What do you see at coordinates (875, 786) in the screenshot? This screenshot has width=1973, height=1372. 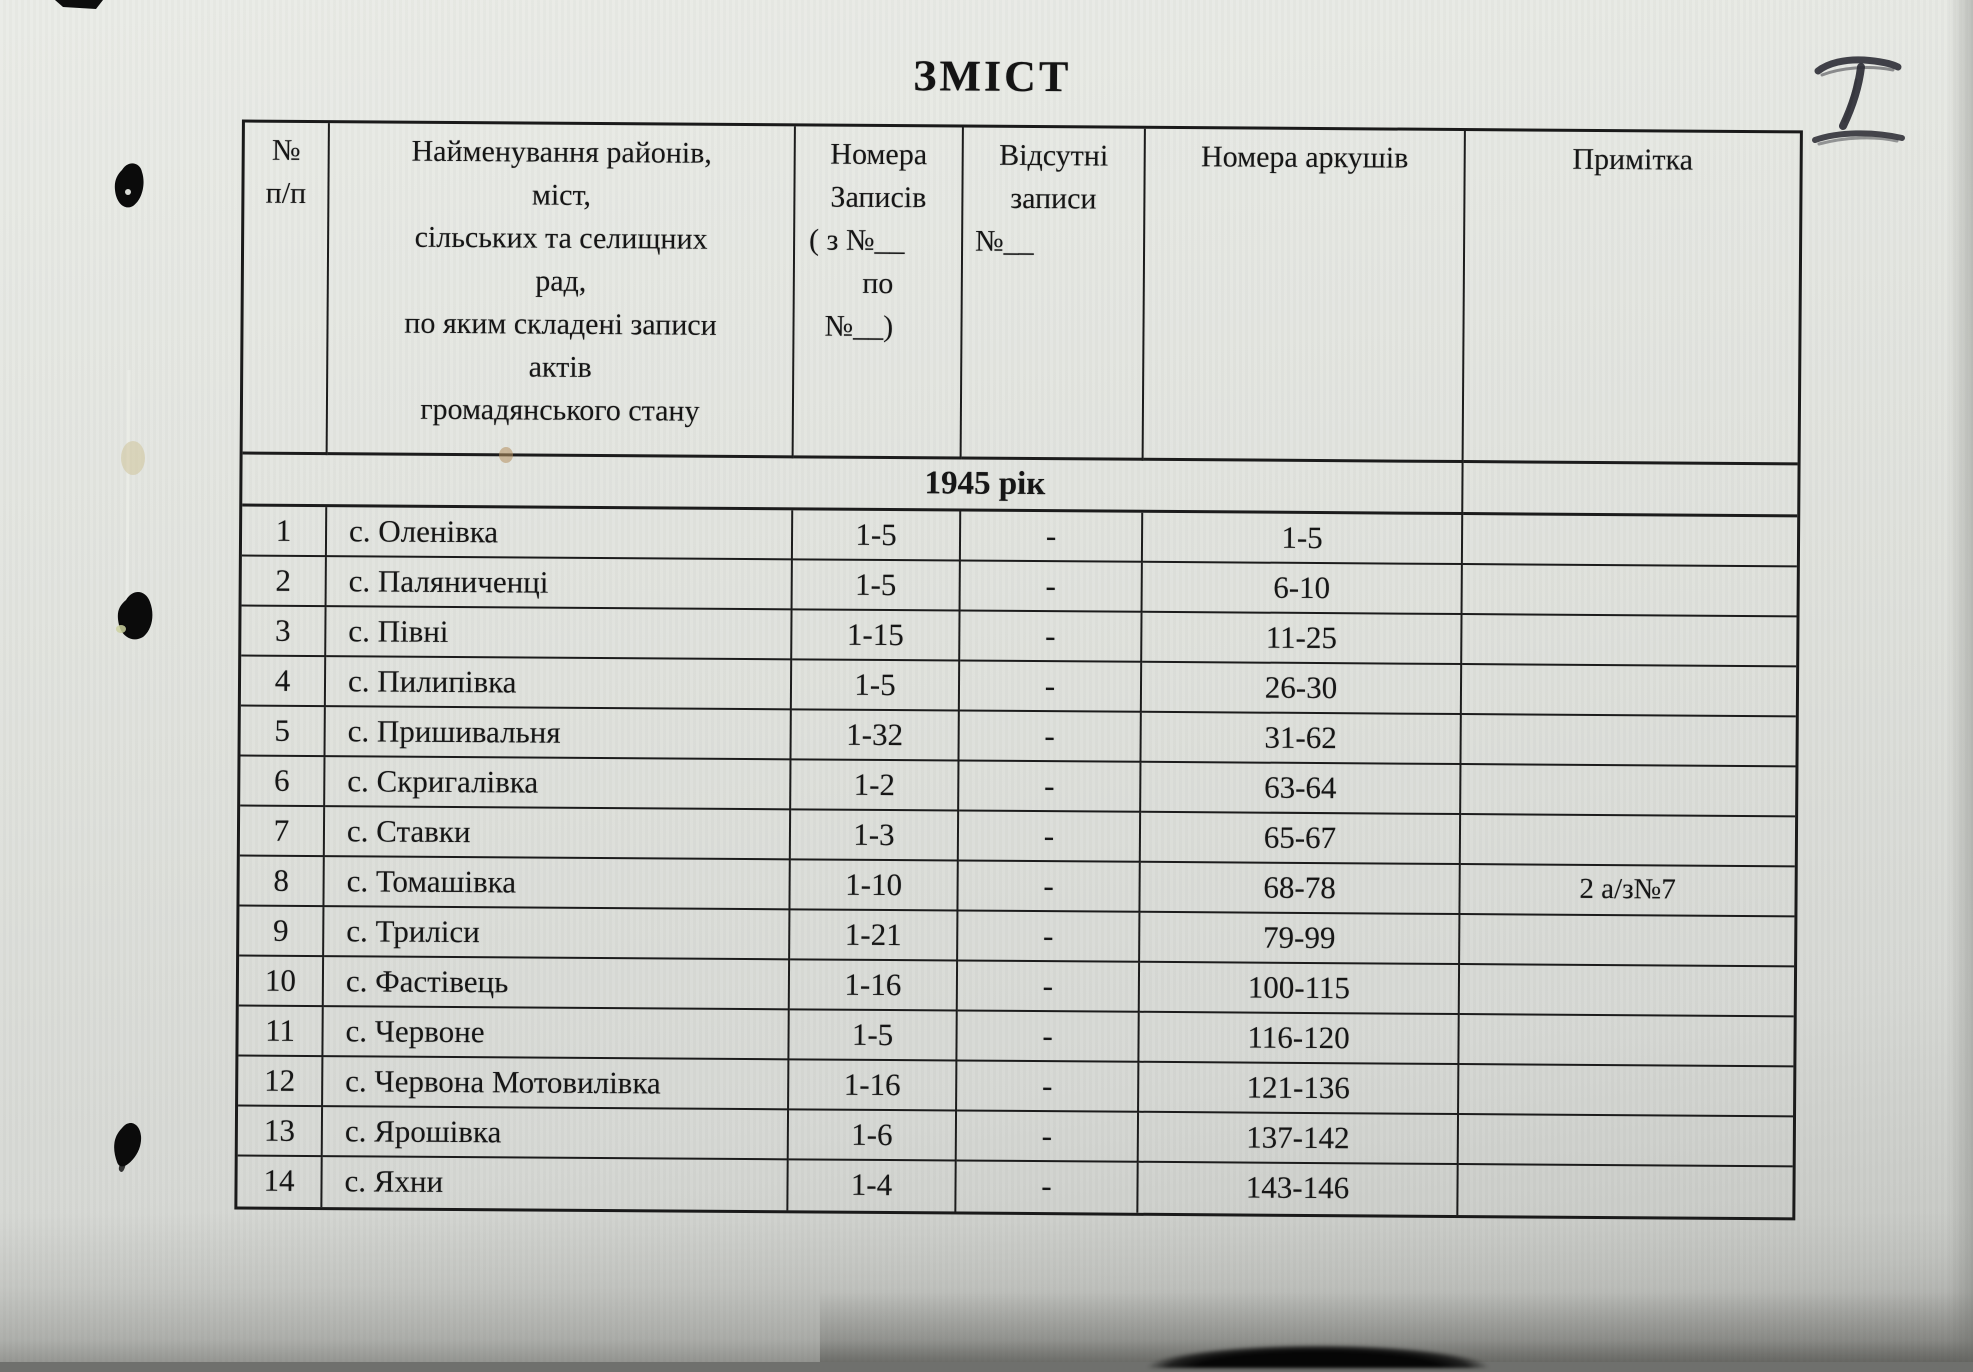 I see `cell-records: 1-2` at bounding box center [875, 786].